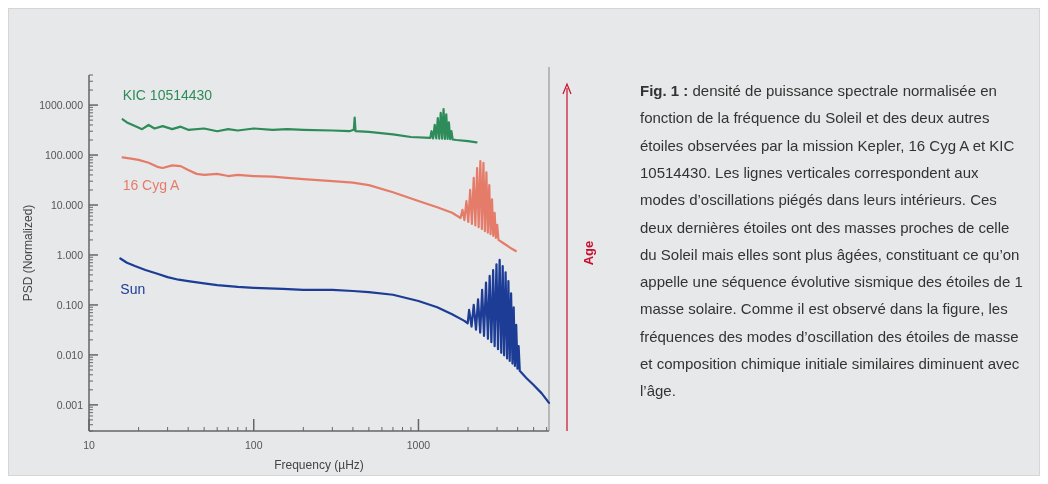  Describe the element at coordinates (28, 253) in the screenshot. I see `y-axis-title: PSD (Normalized)` at that location.